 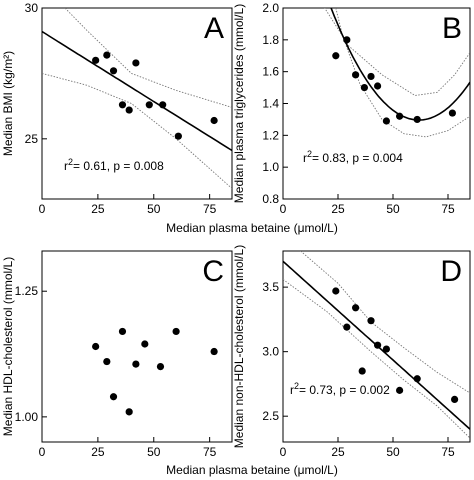 I want to click on panel-b-y-tick-label: 1.2, so click(x=270, y=135).